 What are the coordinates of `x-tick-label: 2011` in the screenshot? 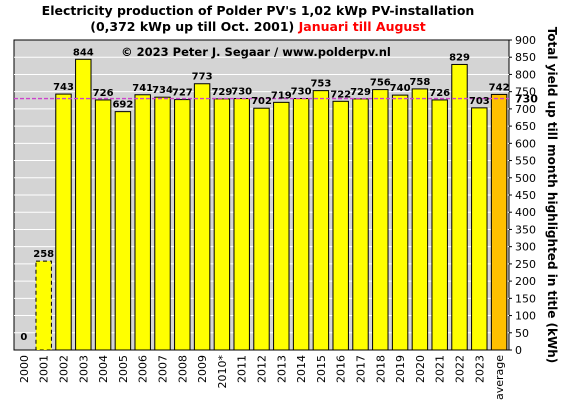 It's located at (242, 369).